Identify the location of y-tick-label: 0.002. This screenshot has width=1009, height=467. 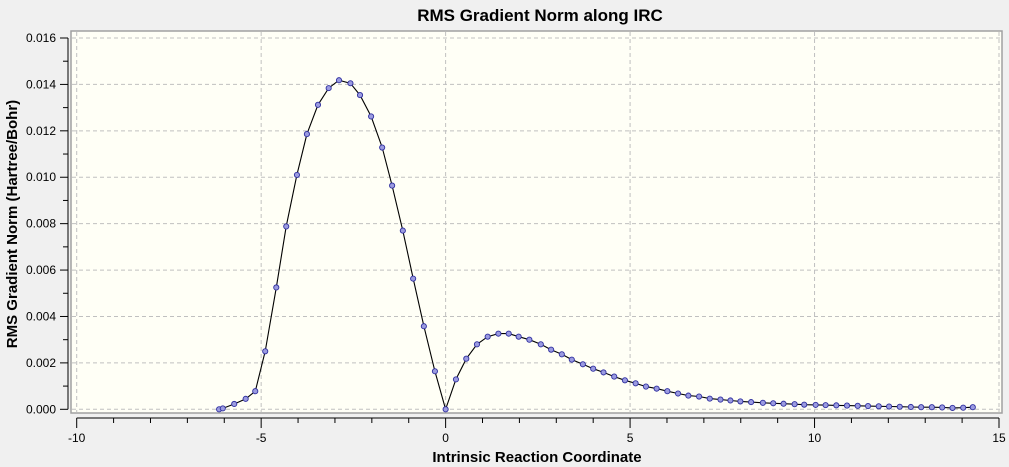
(41, 363).